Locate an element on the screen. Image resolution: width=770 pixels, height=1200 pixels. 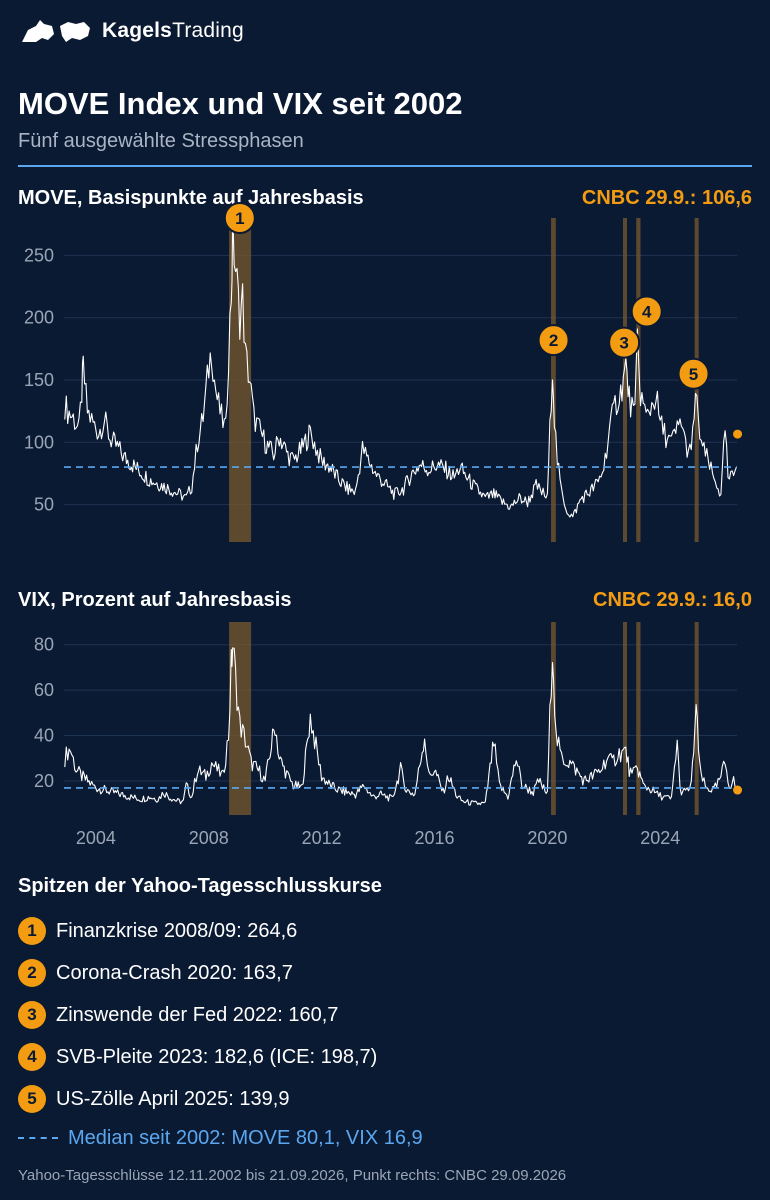
move-marker-label-1: 1 is located at coordinates (239, 218).